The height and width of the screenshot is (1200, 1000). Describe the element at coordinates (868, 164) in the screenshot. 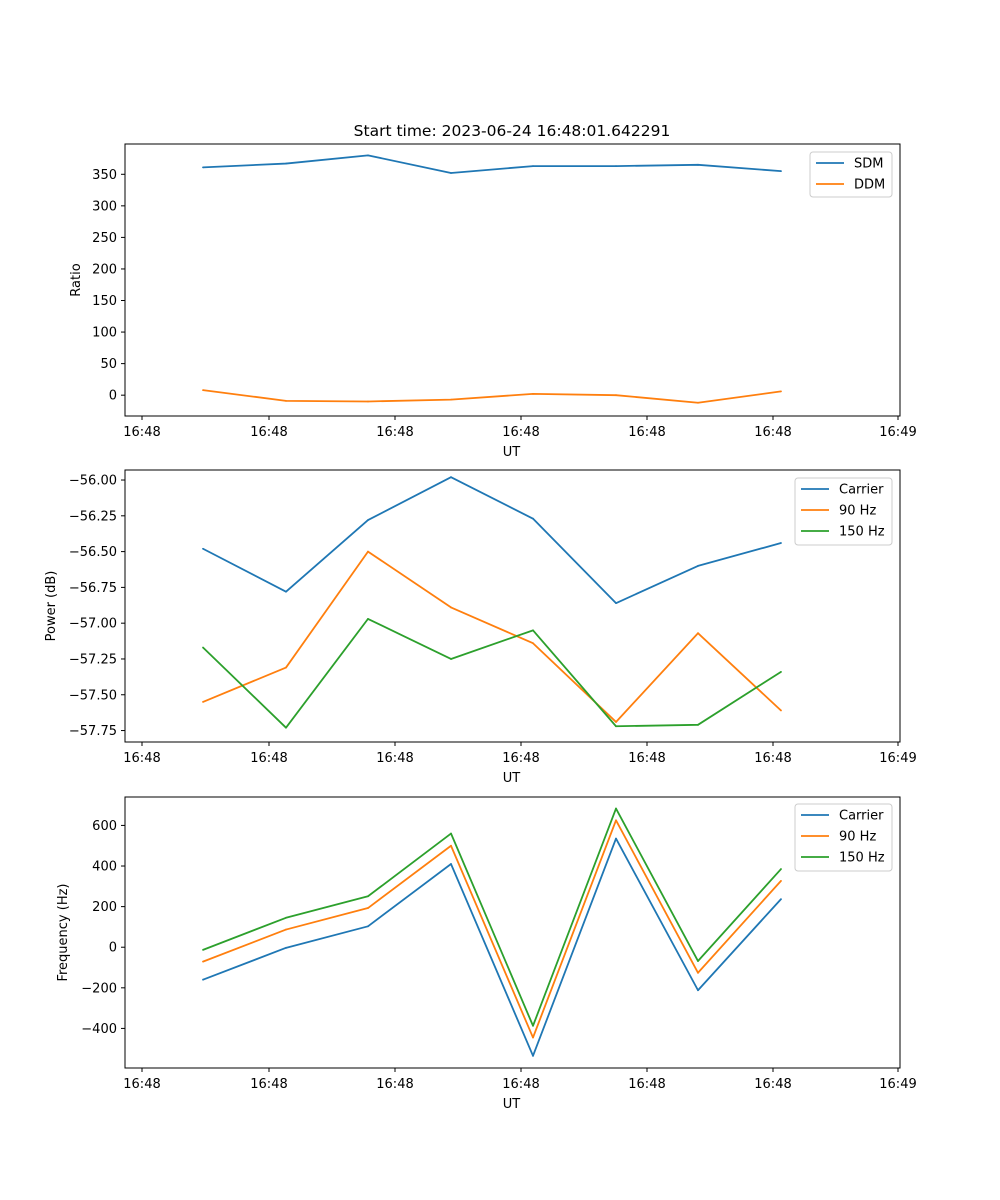

I see `legend-entry: SDM` at that location.